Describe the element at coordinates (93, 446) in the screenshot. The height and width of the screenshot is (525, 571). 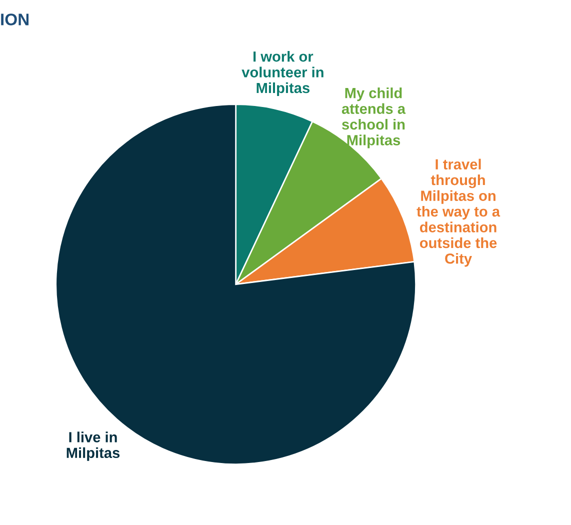
I see `slice-label: I live in Milpitas` at that location.